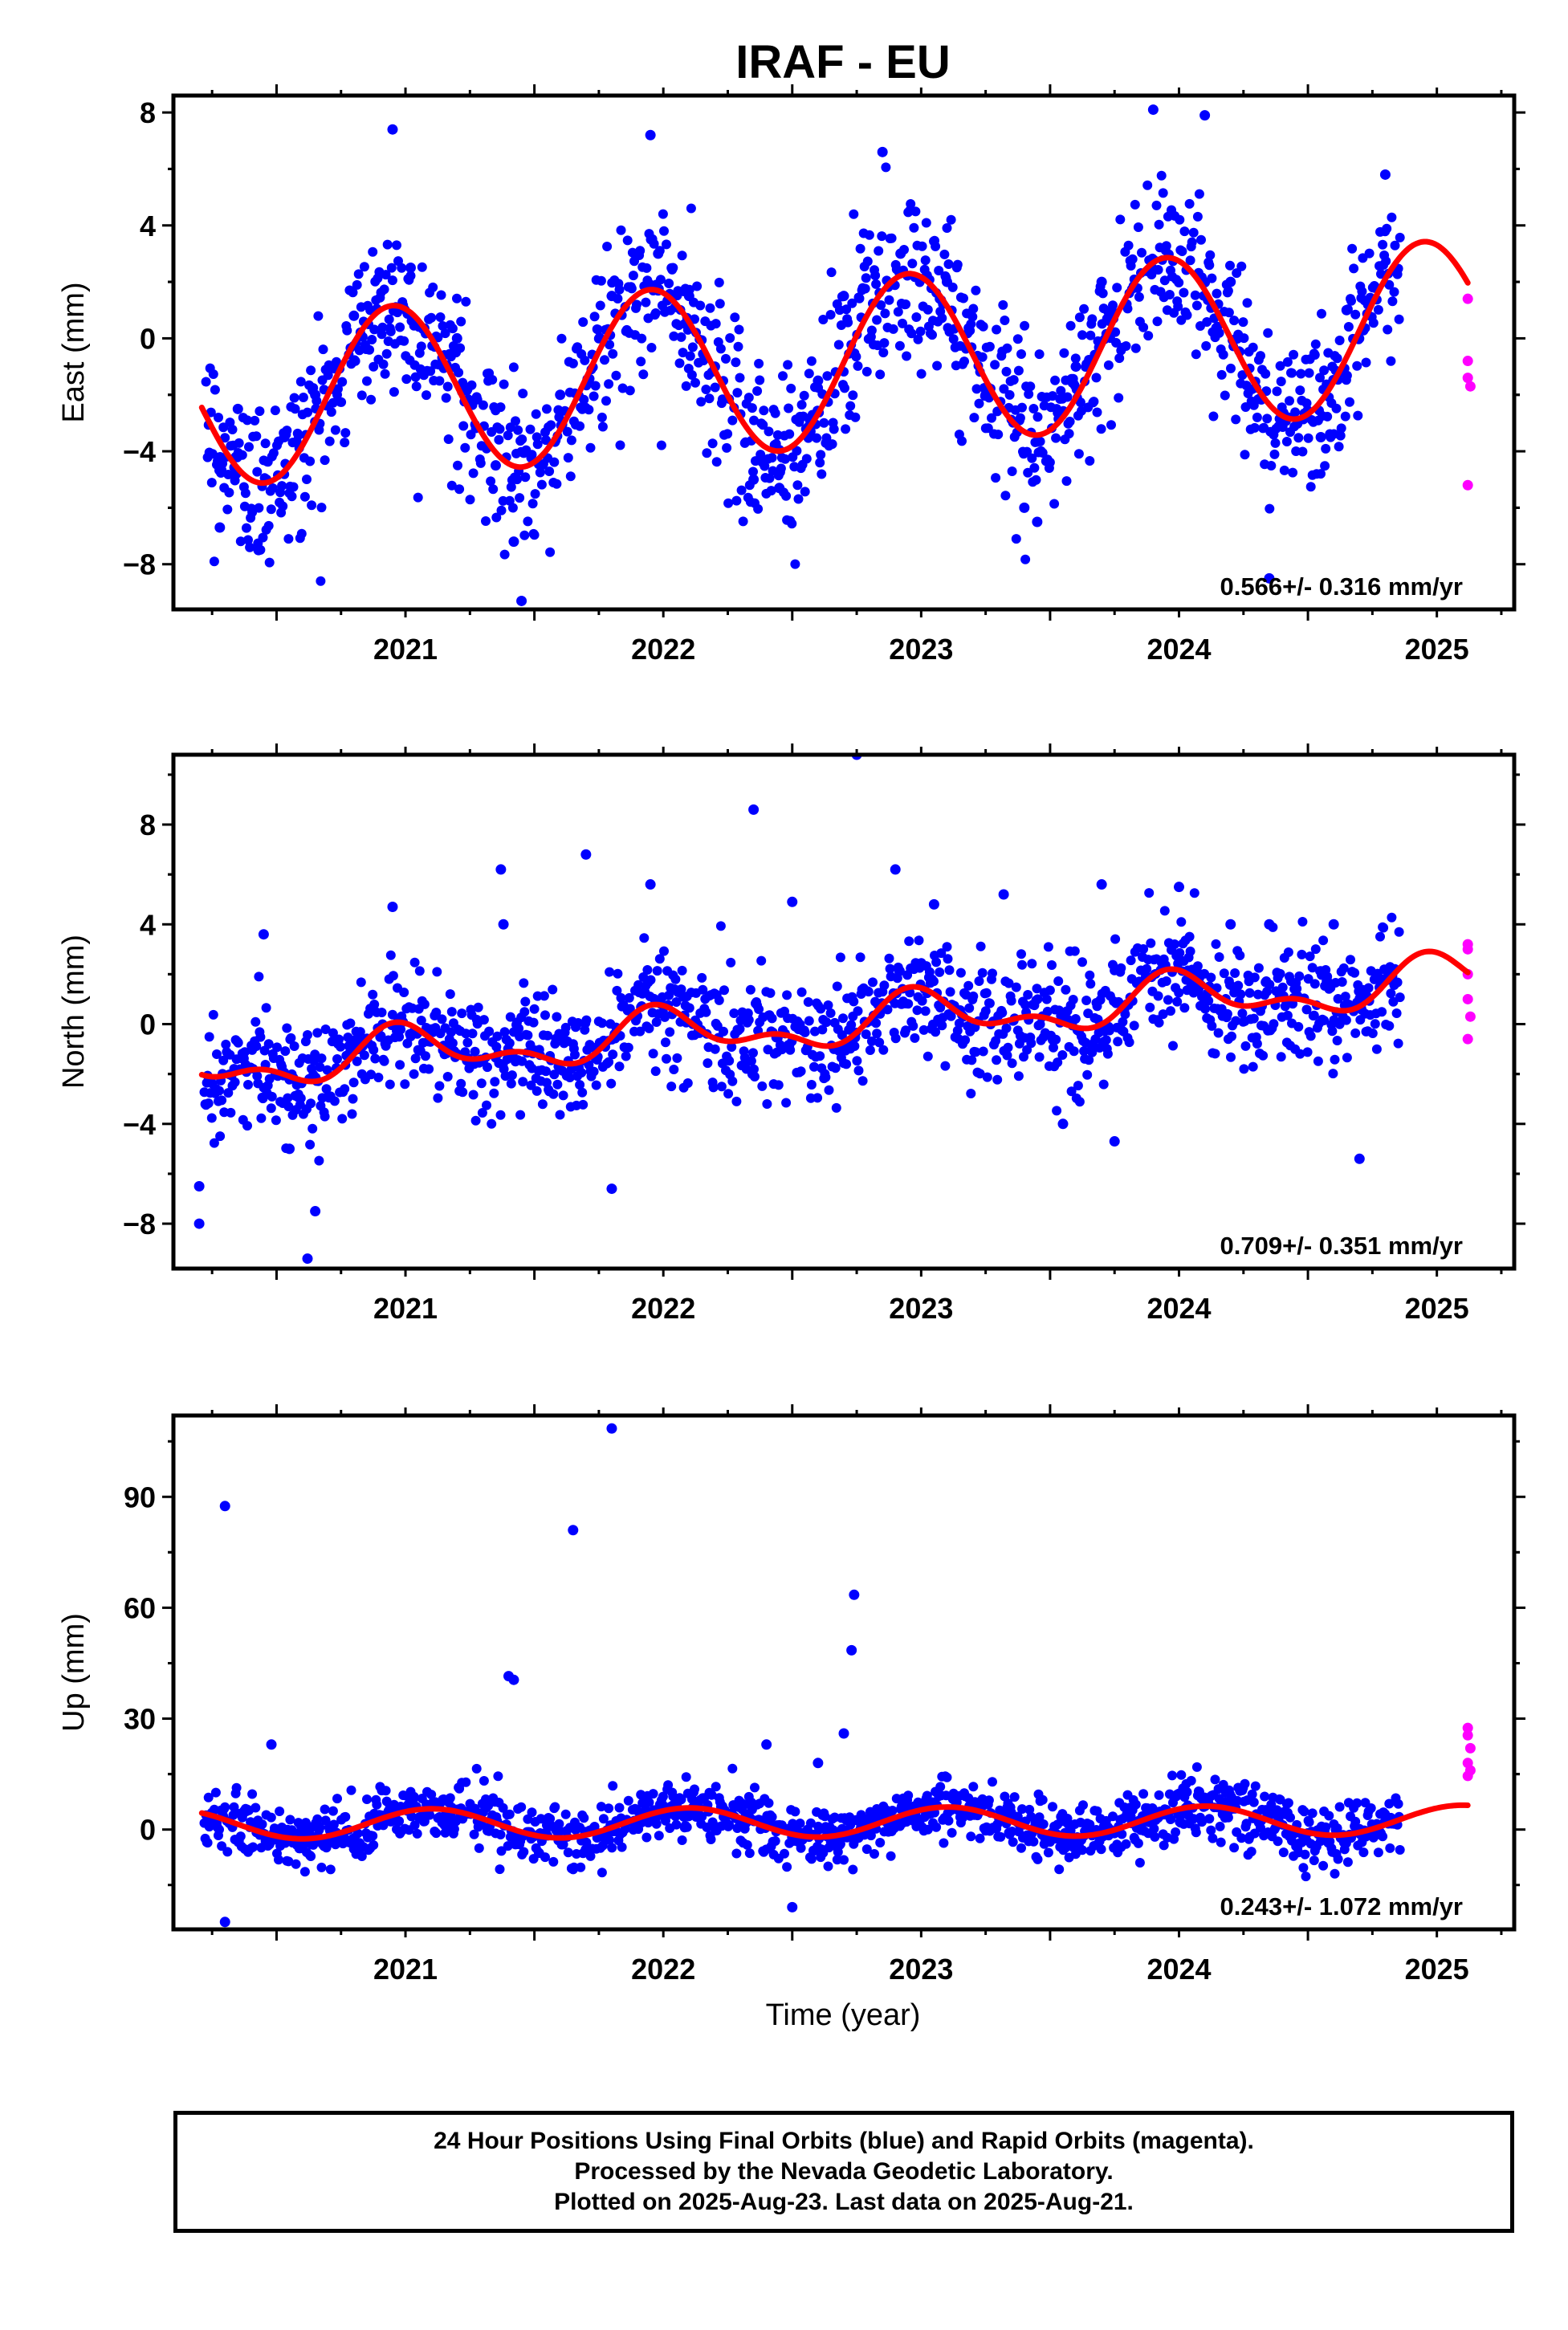 This screenshot has width=1568, height=2330. I want to click on final-orbit-cloud, so click(803, 374).